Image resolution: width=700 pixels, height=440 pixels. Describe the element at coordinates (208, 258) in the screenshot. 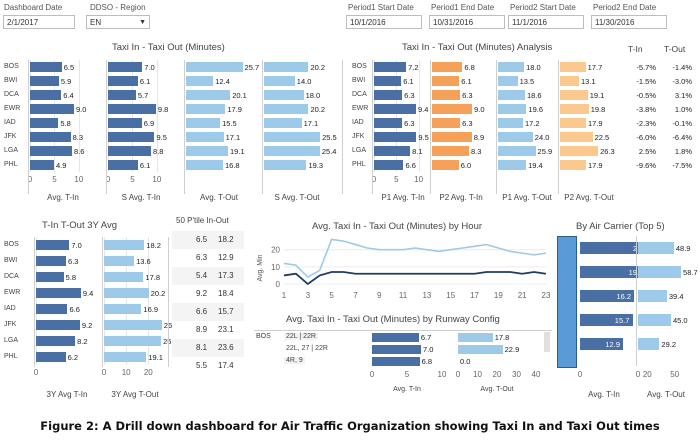

I see `p50-row: 6.3 12.9` at that location.